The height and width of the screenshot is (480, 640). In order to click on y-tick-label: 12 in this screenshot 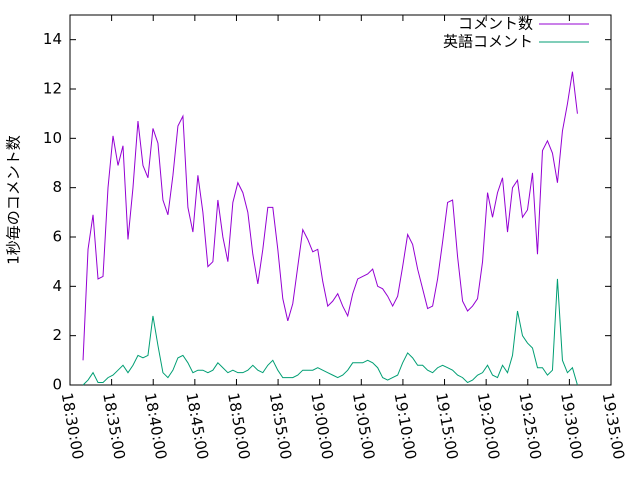, I will do `click(52, 89)`.